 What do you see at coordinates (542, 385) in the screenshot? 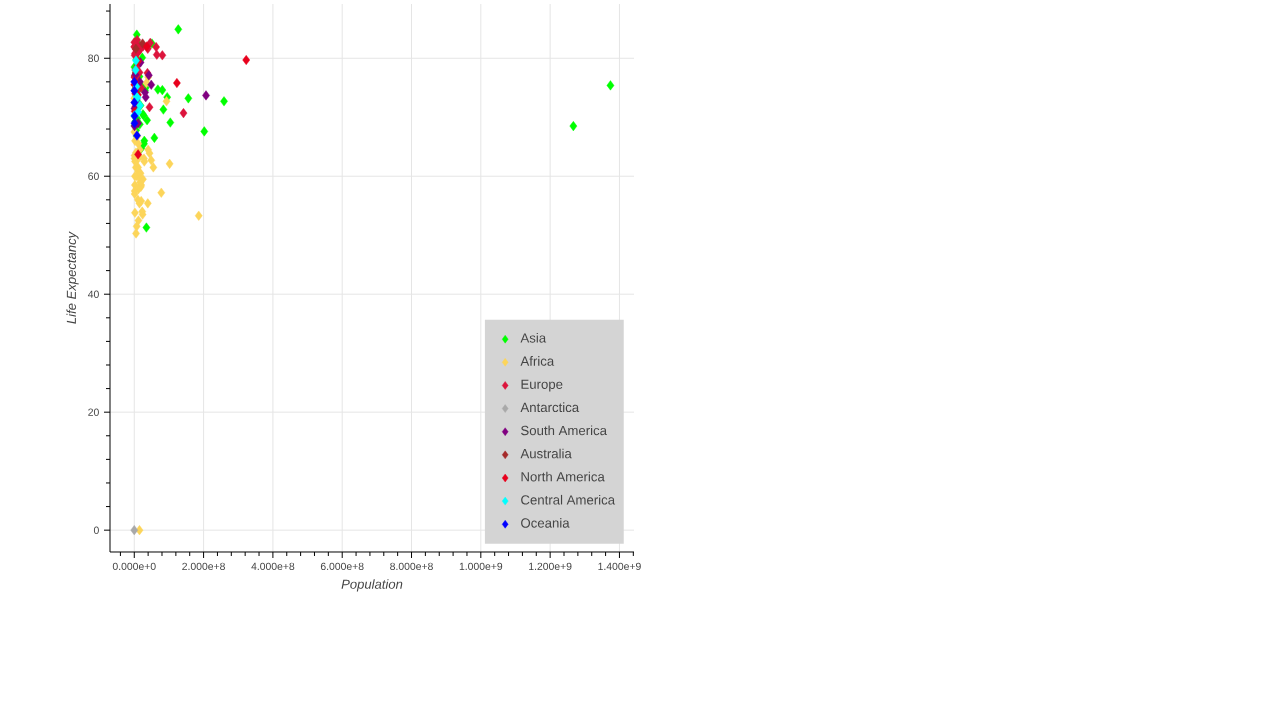
I see `legend-label: Europe` at bounding box center [542, 385].